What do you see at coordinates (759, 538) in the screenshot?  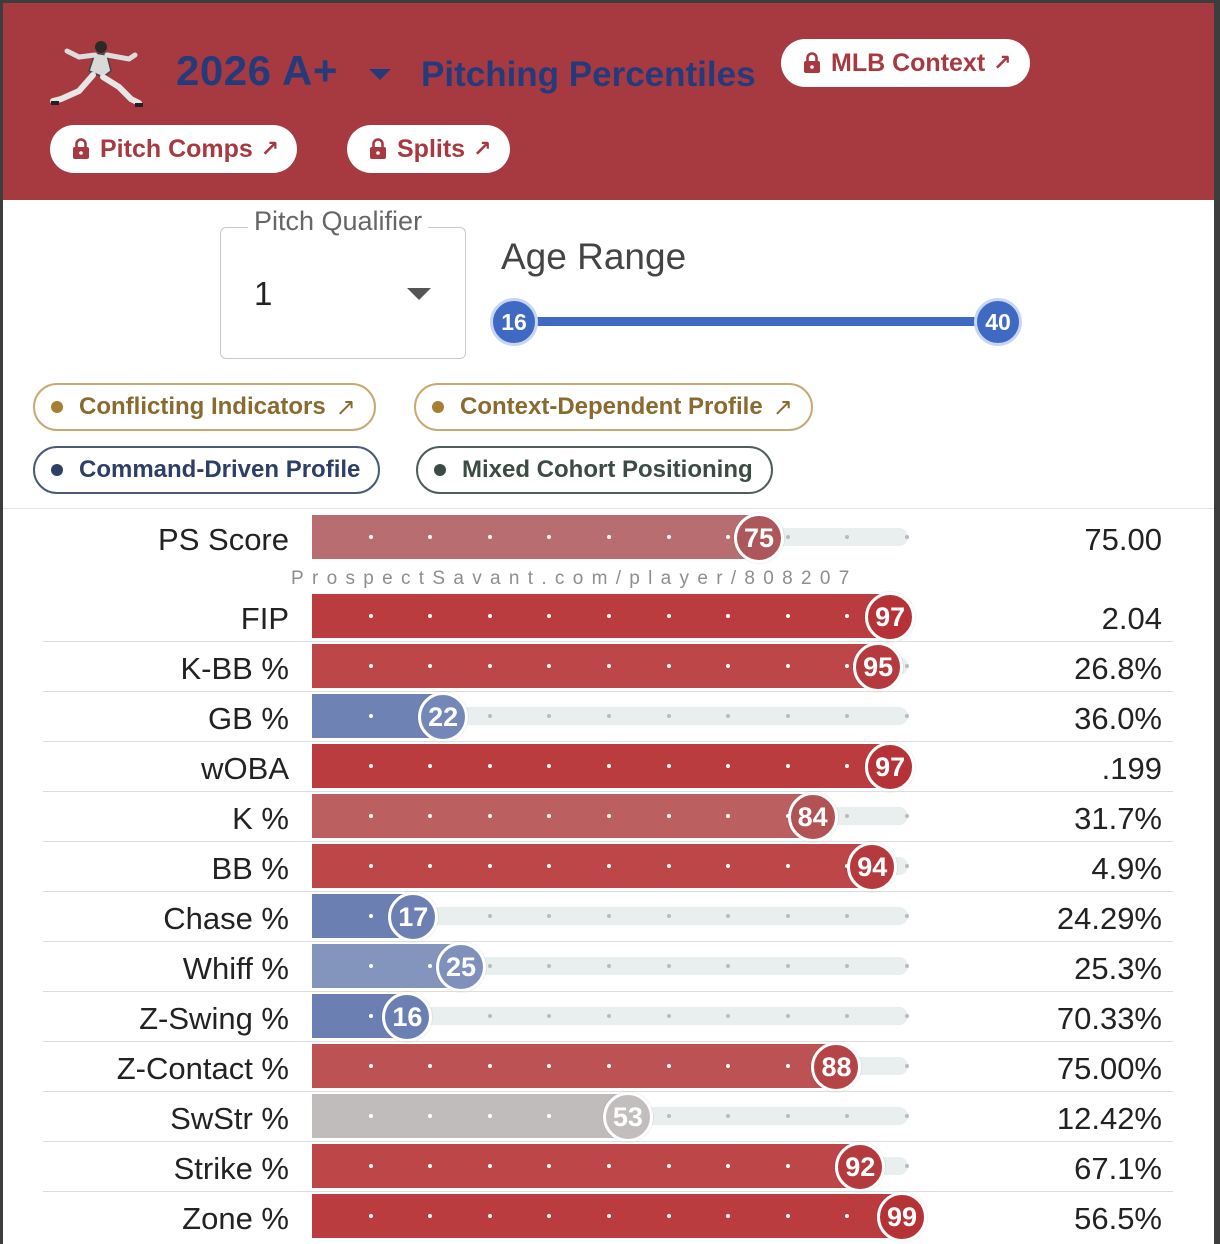 I see `percentile-bubble: 75` at bounding box center [759, 538].